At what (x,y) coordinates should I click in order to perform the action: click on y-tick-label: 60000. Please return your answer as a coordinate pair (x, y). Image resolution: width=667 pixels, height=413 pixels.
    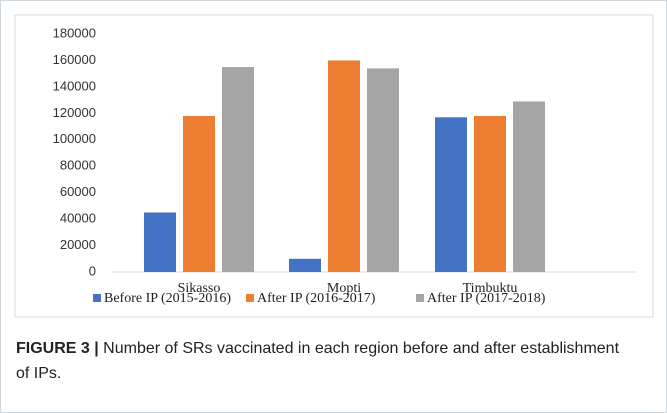
    Looking at the image, I should click on (78, 191).